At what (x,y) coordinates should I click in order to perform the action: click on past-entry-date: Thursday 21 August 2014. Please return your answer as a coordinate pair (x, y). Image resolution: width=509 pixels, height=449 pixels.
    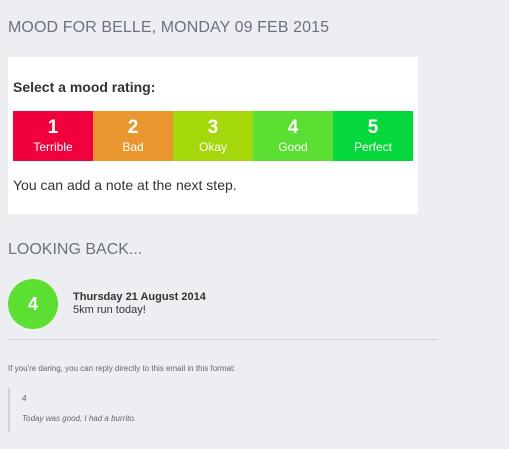
    Looking at the image, I should click on (139, 297).